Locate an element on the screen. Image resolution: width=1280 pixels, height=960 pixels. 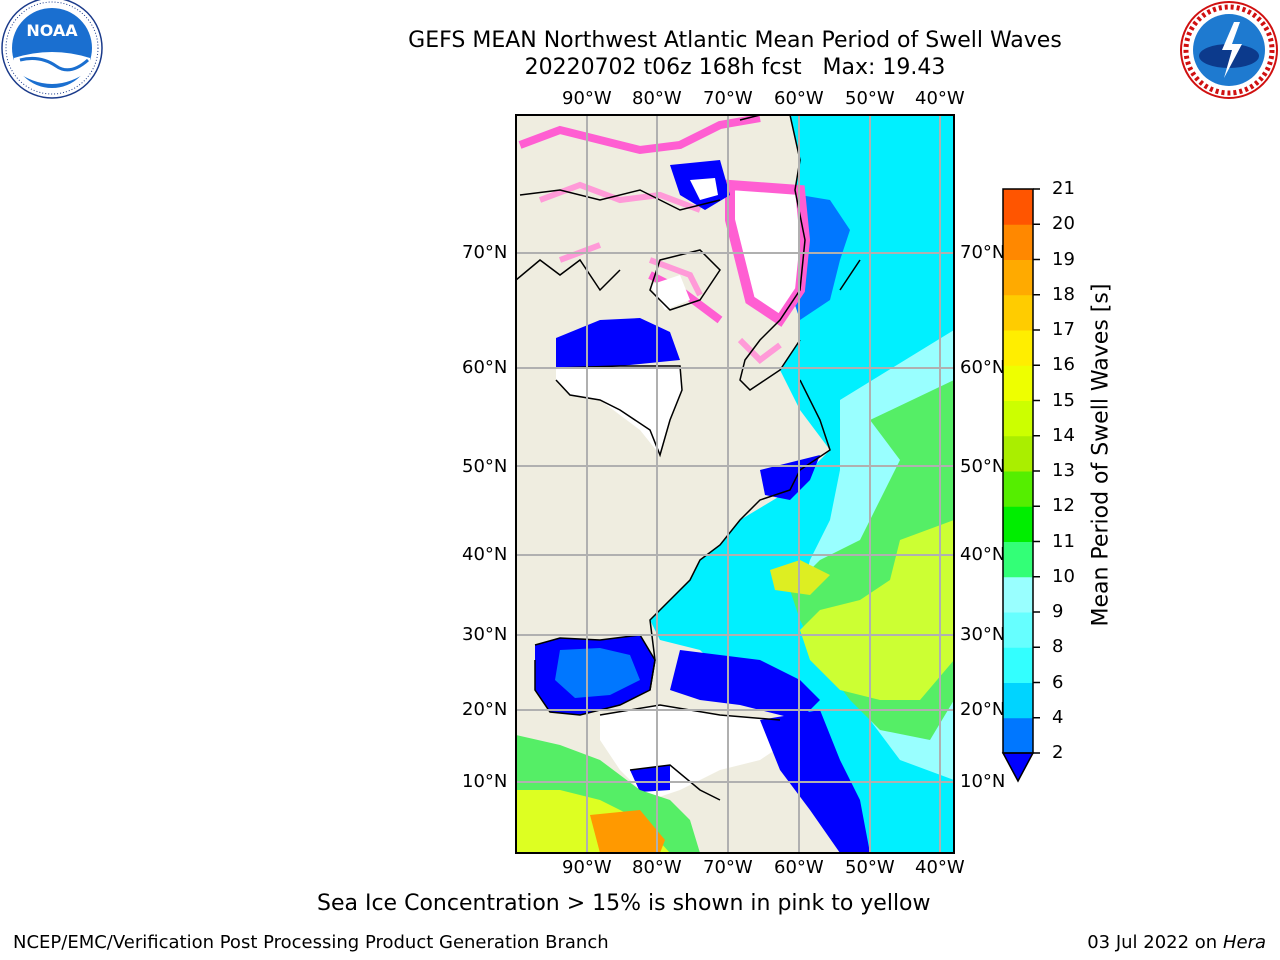
lat-label-left: 40°N is located at coordinates (485, 554).